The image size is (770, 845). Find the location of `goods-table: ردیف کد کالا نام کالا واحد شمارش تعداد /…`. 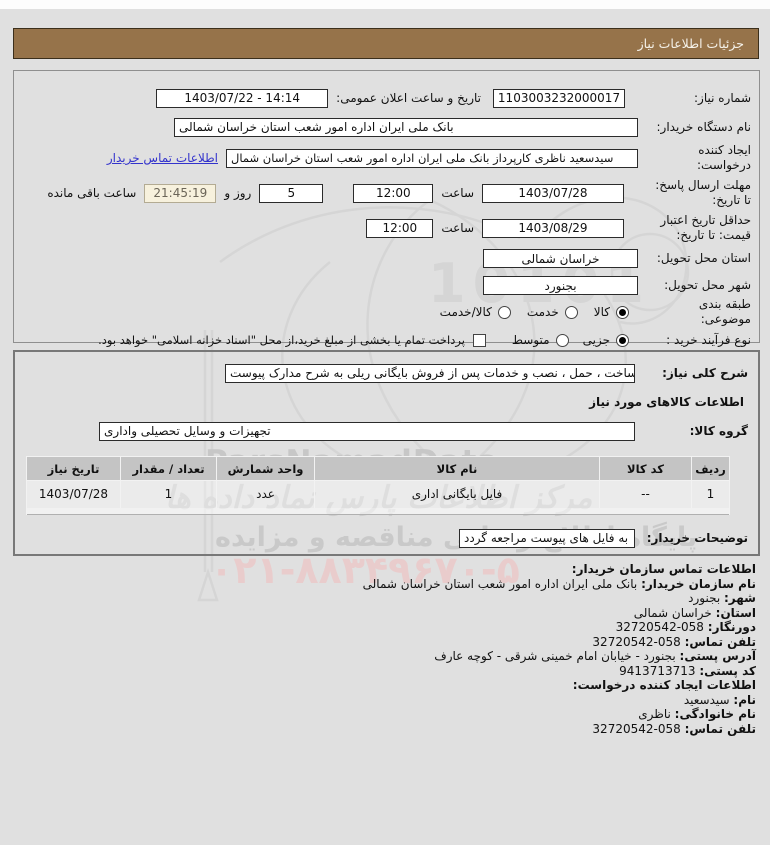

goods-table: ردیف کد کالا نام کالا واحد شمارش تعداد /… is located at coordinates (378, 485).